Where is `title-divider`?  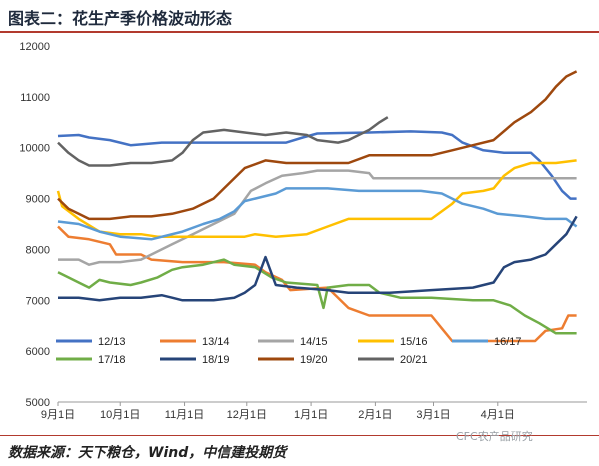 title-divider is located at coordinates (299, 32).